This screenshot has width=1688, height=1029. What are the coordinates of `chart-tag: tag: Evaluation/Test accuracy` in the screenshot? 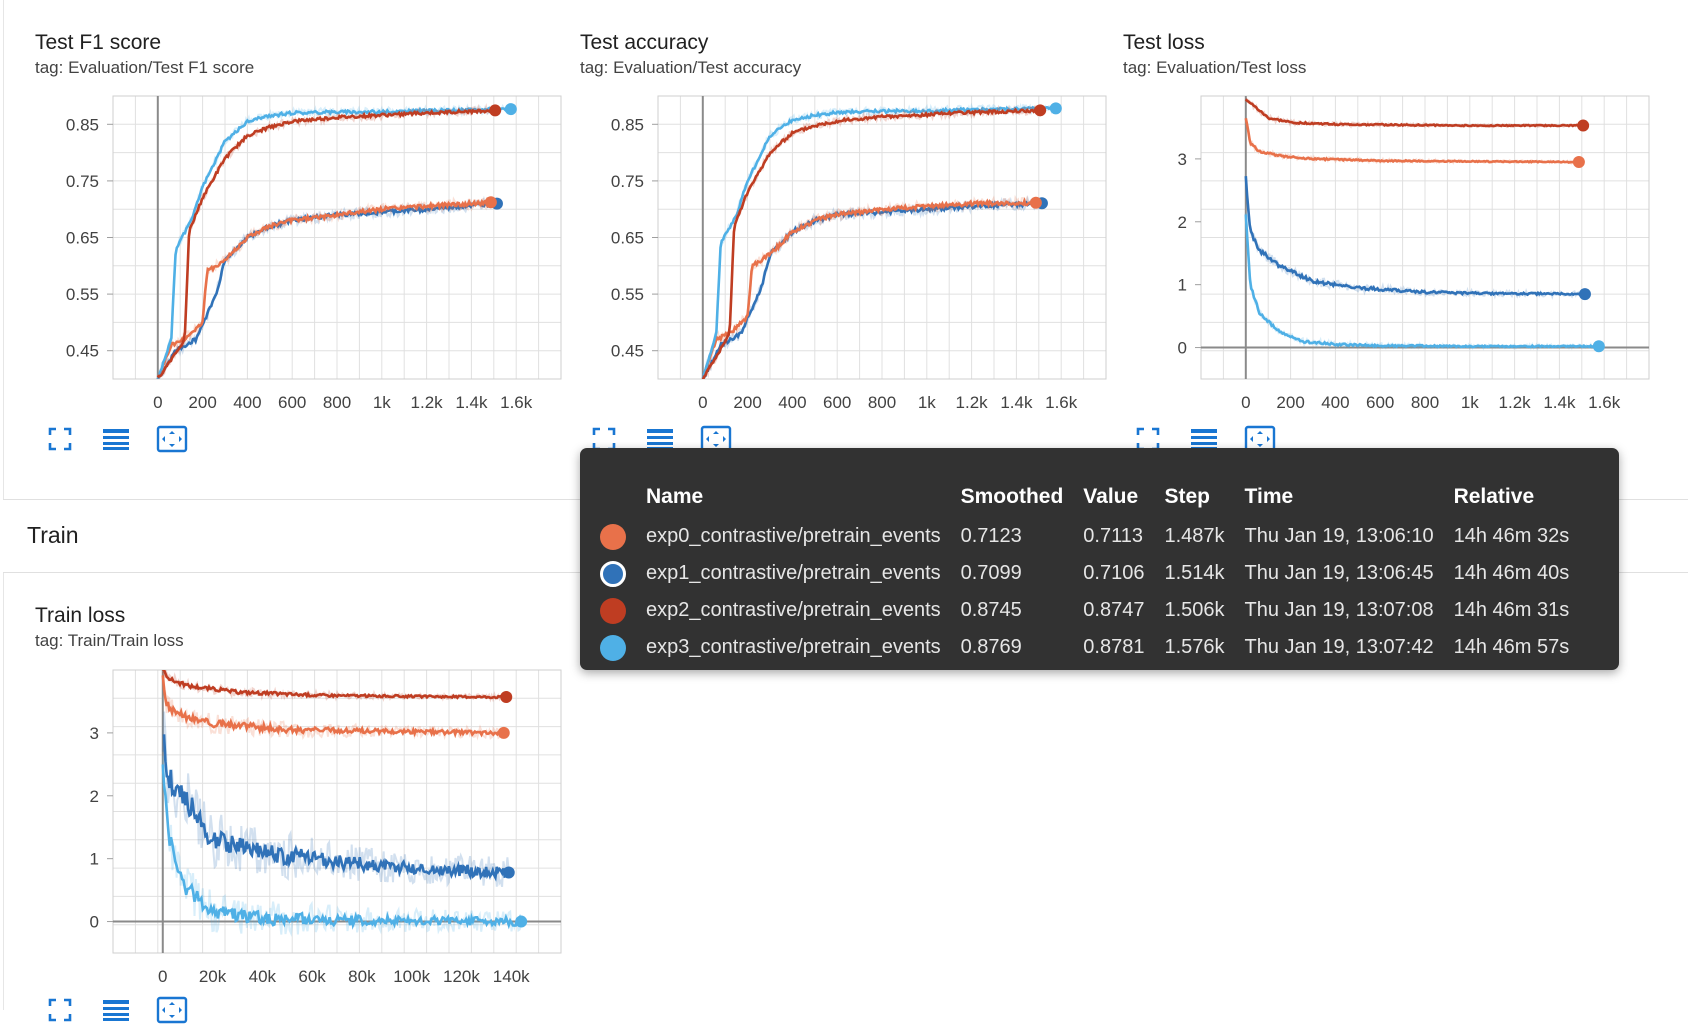 It's located at (691, 67).